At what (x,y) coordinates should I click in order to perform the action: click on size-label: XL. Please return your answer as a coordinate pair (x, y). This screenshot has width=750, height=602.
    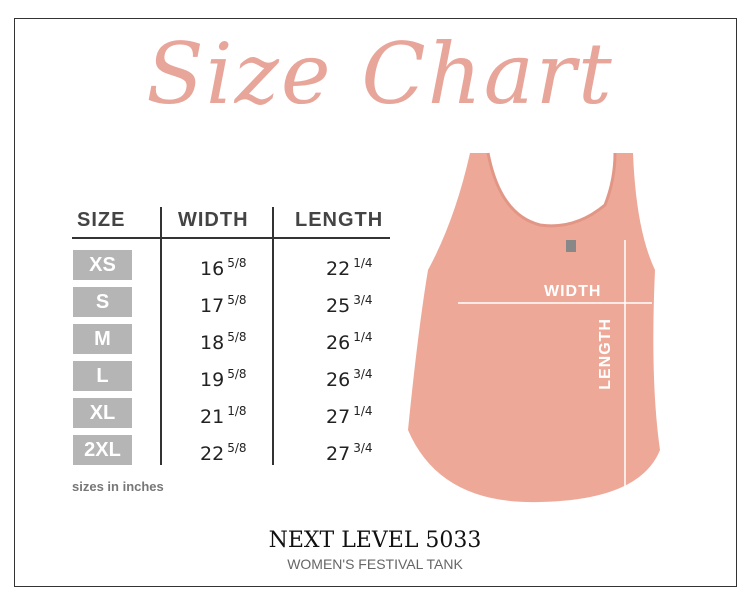
    Looking at the image, I should click on (102, 413).